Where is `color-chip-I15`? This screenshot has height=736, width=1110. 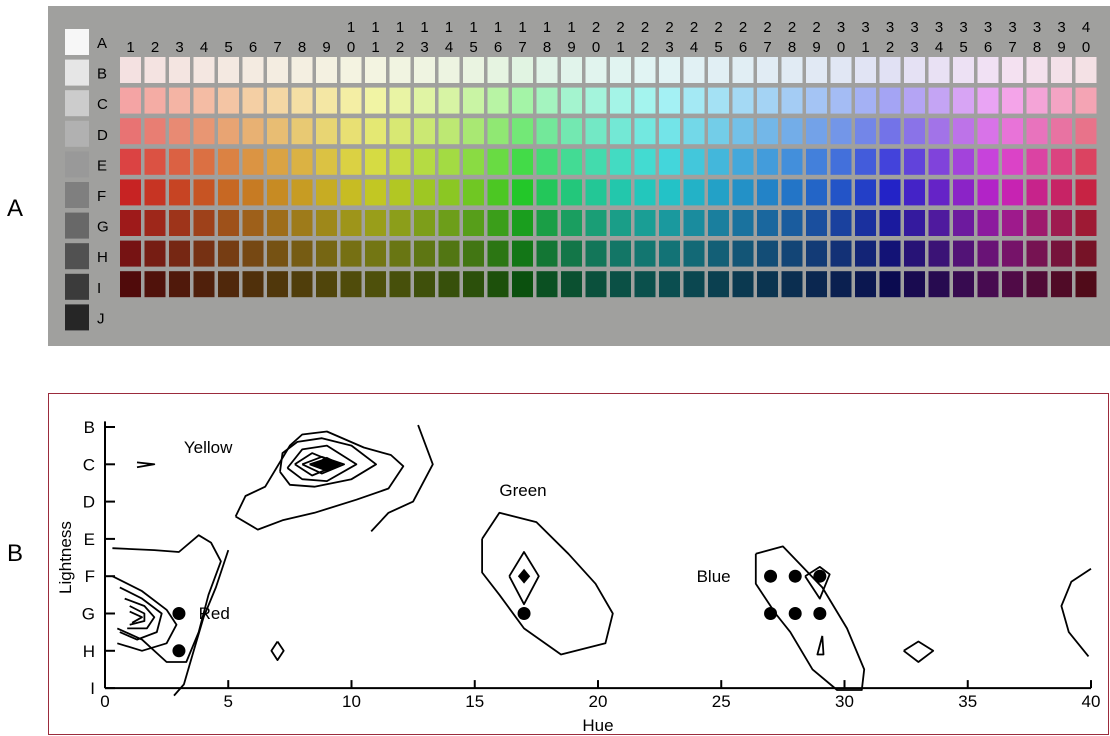
color-chip-I15 is located at coordinates (473, 284).